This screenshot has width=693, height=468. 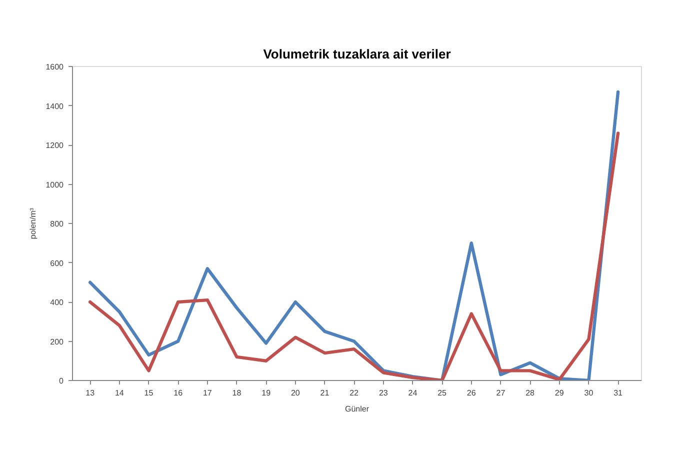 I want to click on y-axis-title: polen/m³, so click(x=33, y=224).